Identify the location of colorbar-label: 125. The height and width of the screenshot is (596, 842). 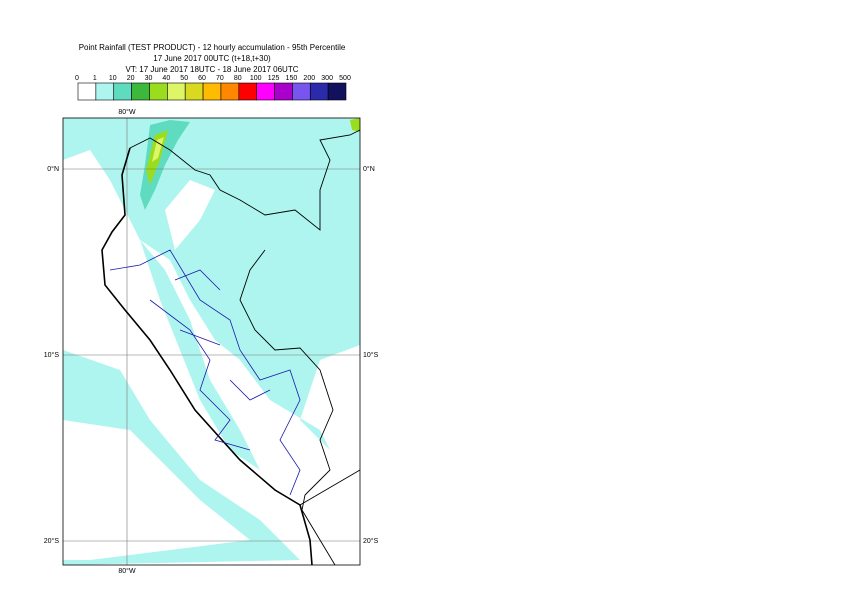
(274, 78).